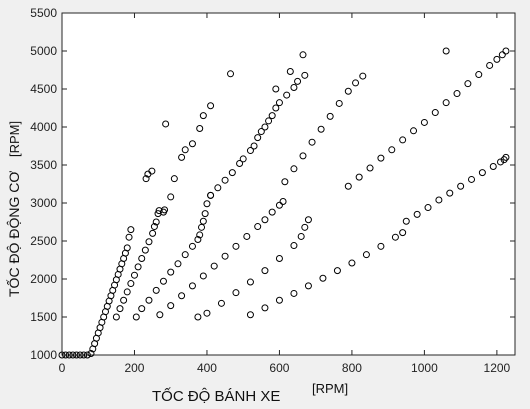  I want to click on y-tick-label: 3000, so click(43, 203).